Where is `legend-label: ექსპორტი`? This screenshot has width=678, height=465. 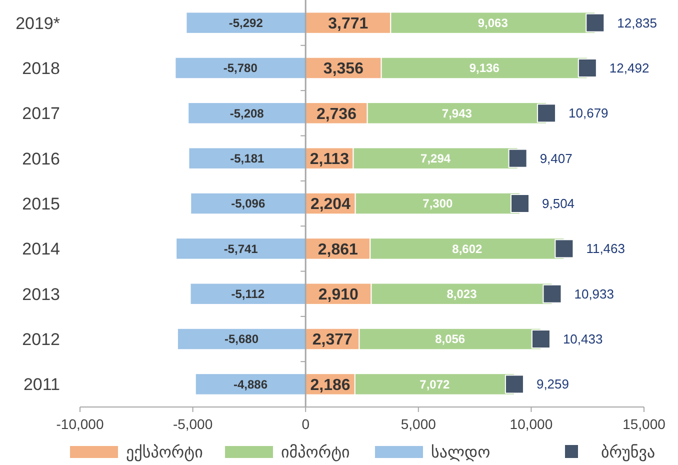
legend-label: ექსპორტი is located at coordinates (164, 453).